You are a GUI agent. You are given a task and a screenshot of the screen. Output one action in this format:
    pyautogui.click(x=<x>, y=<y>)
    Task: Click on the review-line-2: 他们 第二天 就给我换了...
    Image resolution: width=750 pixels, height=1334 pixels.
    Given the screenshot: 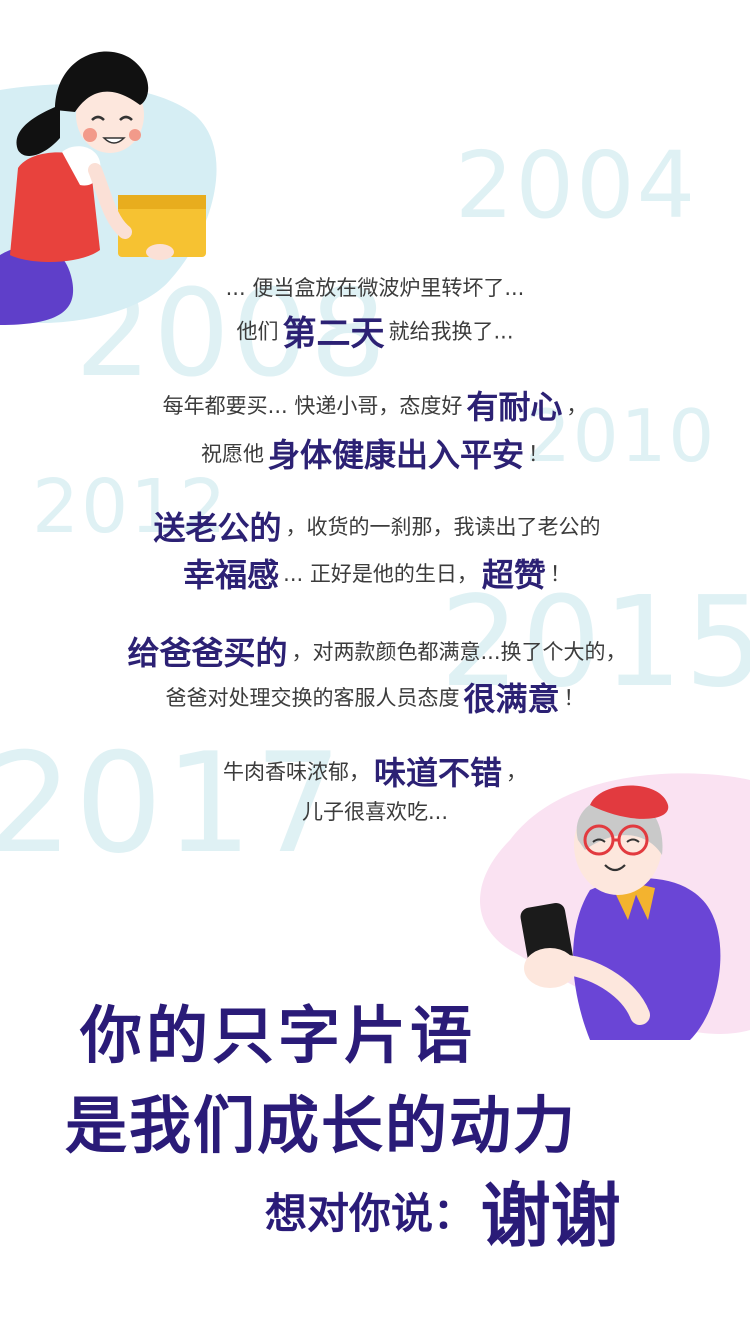 What is the action you would take?
    pyautogui.click(x=375, y=330)
    